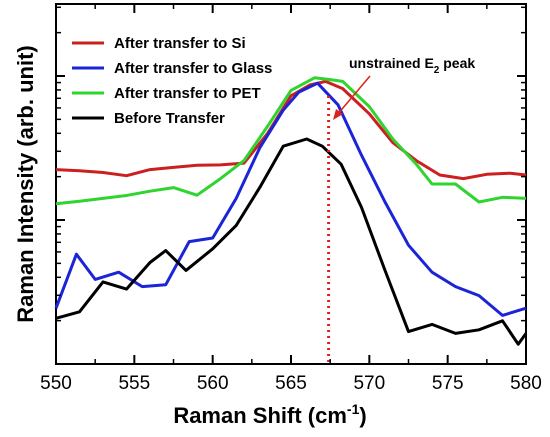 The image size is (550, 437). Describe the element at coordinates (291, 383) in the screenshot. I see `x-tick-label: 565` at that location.